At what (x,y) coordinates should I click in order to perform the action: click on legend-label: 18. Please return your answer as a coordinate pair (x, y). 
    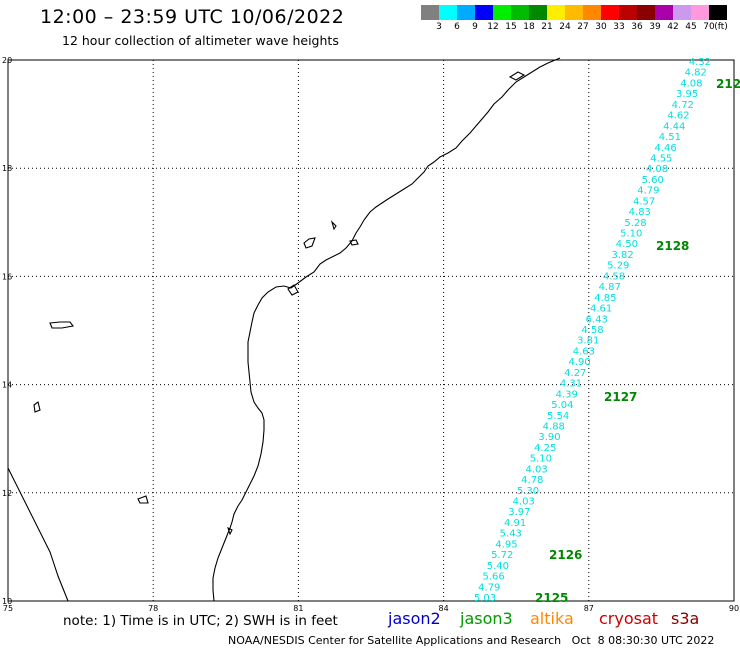
    Looking at the image, I should click on (529, 27).